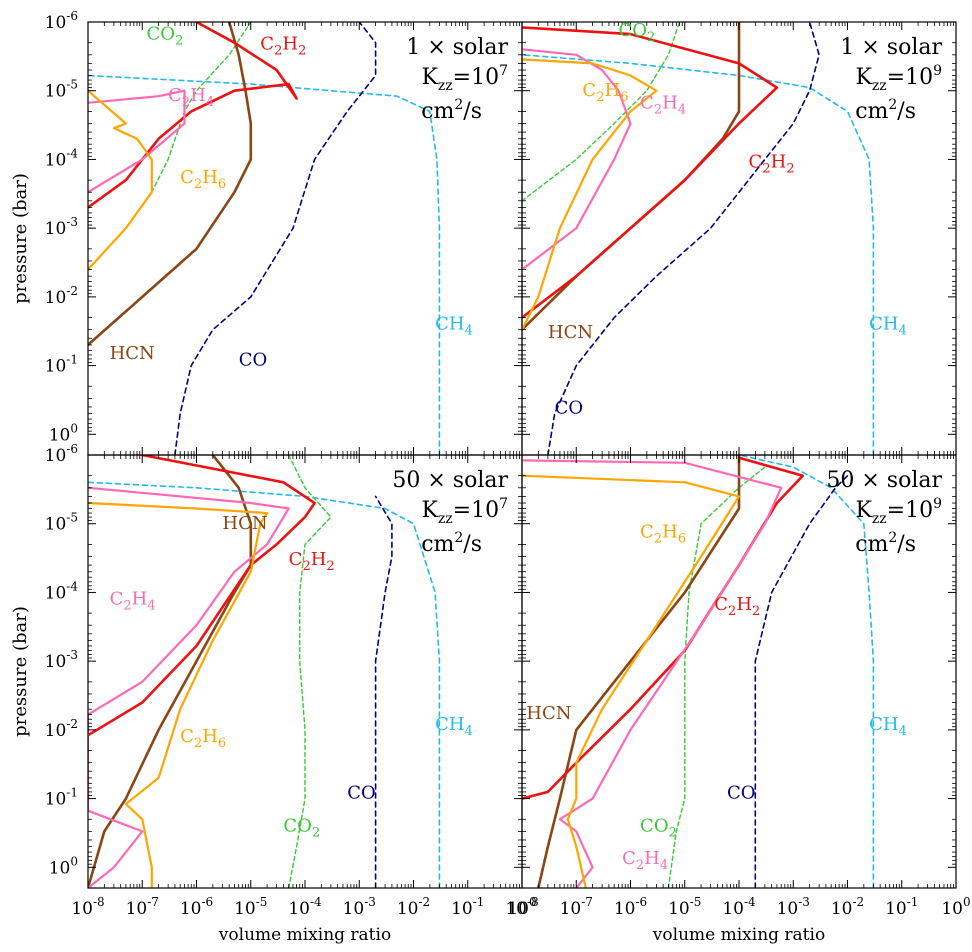 This screenshot has width=972, height=952. Describe the element at coordinates (62, 158) in the screenshot. I see `y-tick-label: 10⁻⁴` at that location.